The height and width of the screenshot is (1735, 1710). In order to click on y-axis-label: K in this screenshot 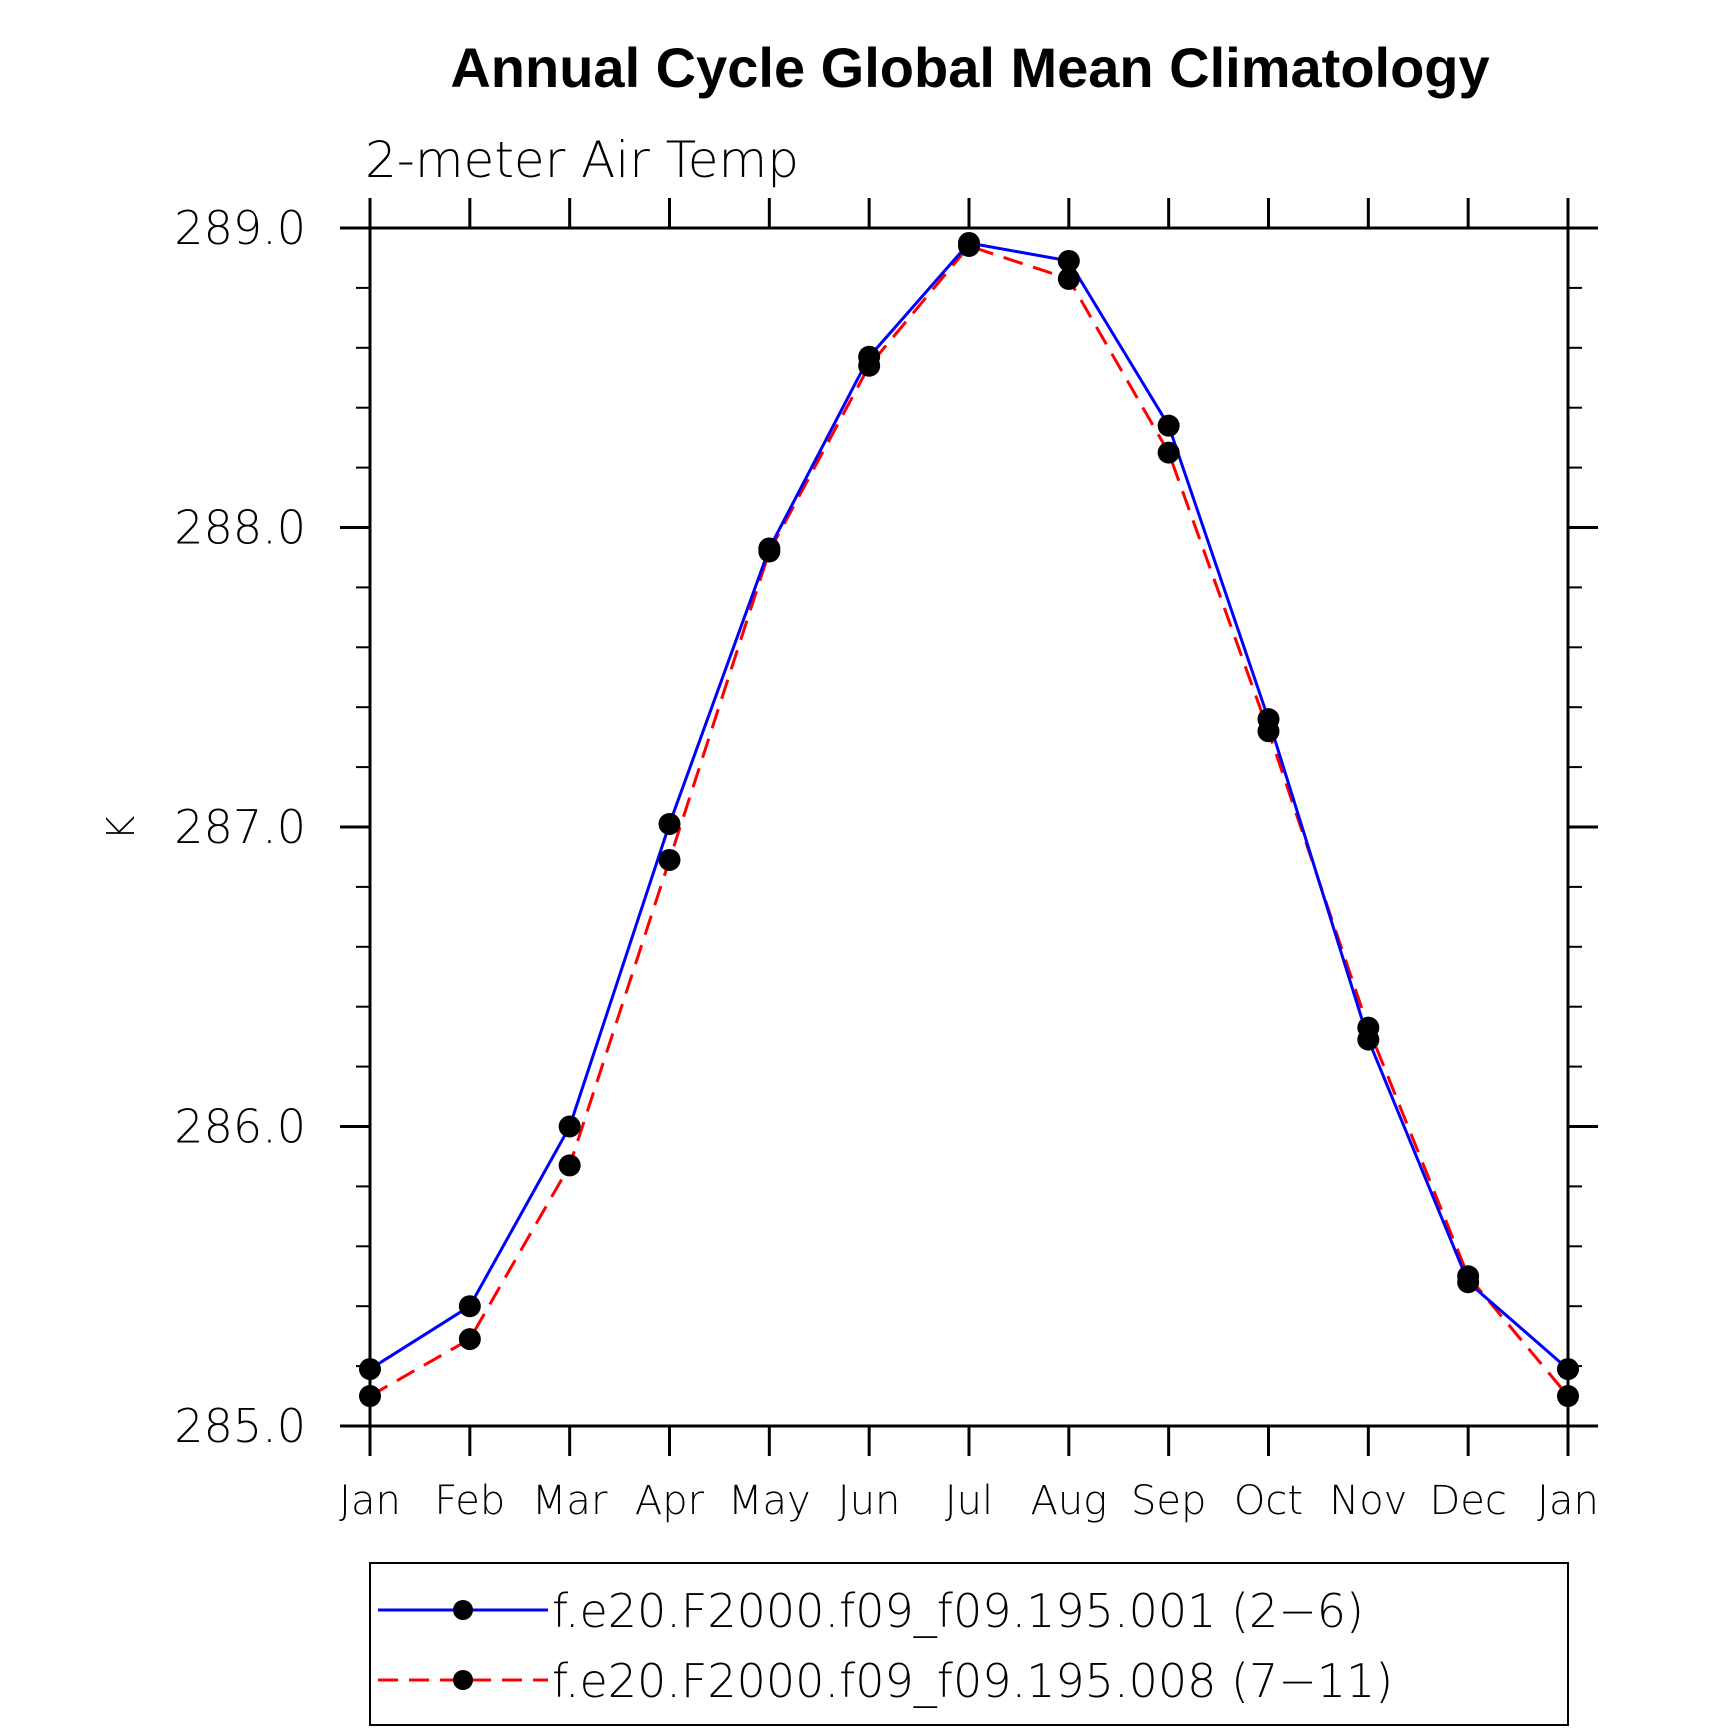, I will do `click(121, 827)`.